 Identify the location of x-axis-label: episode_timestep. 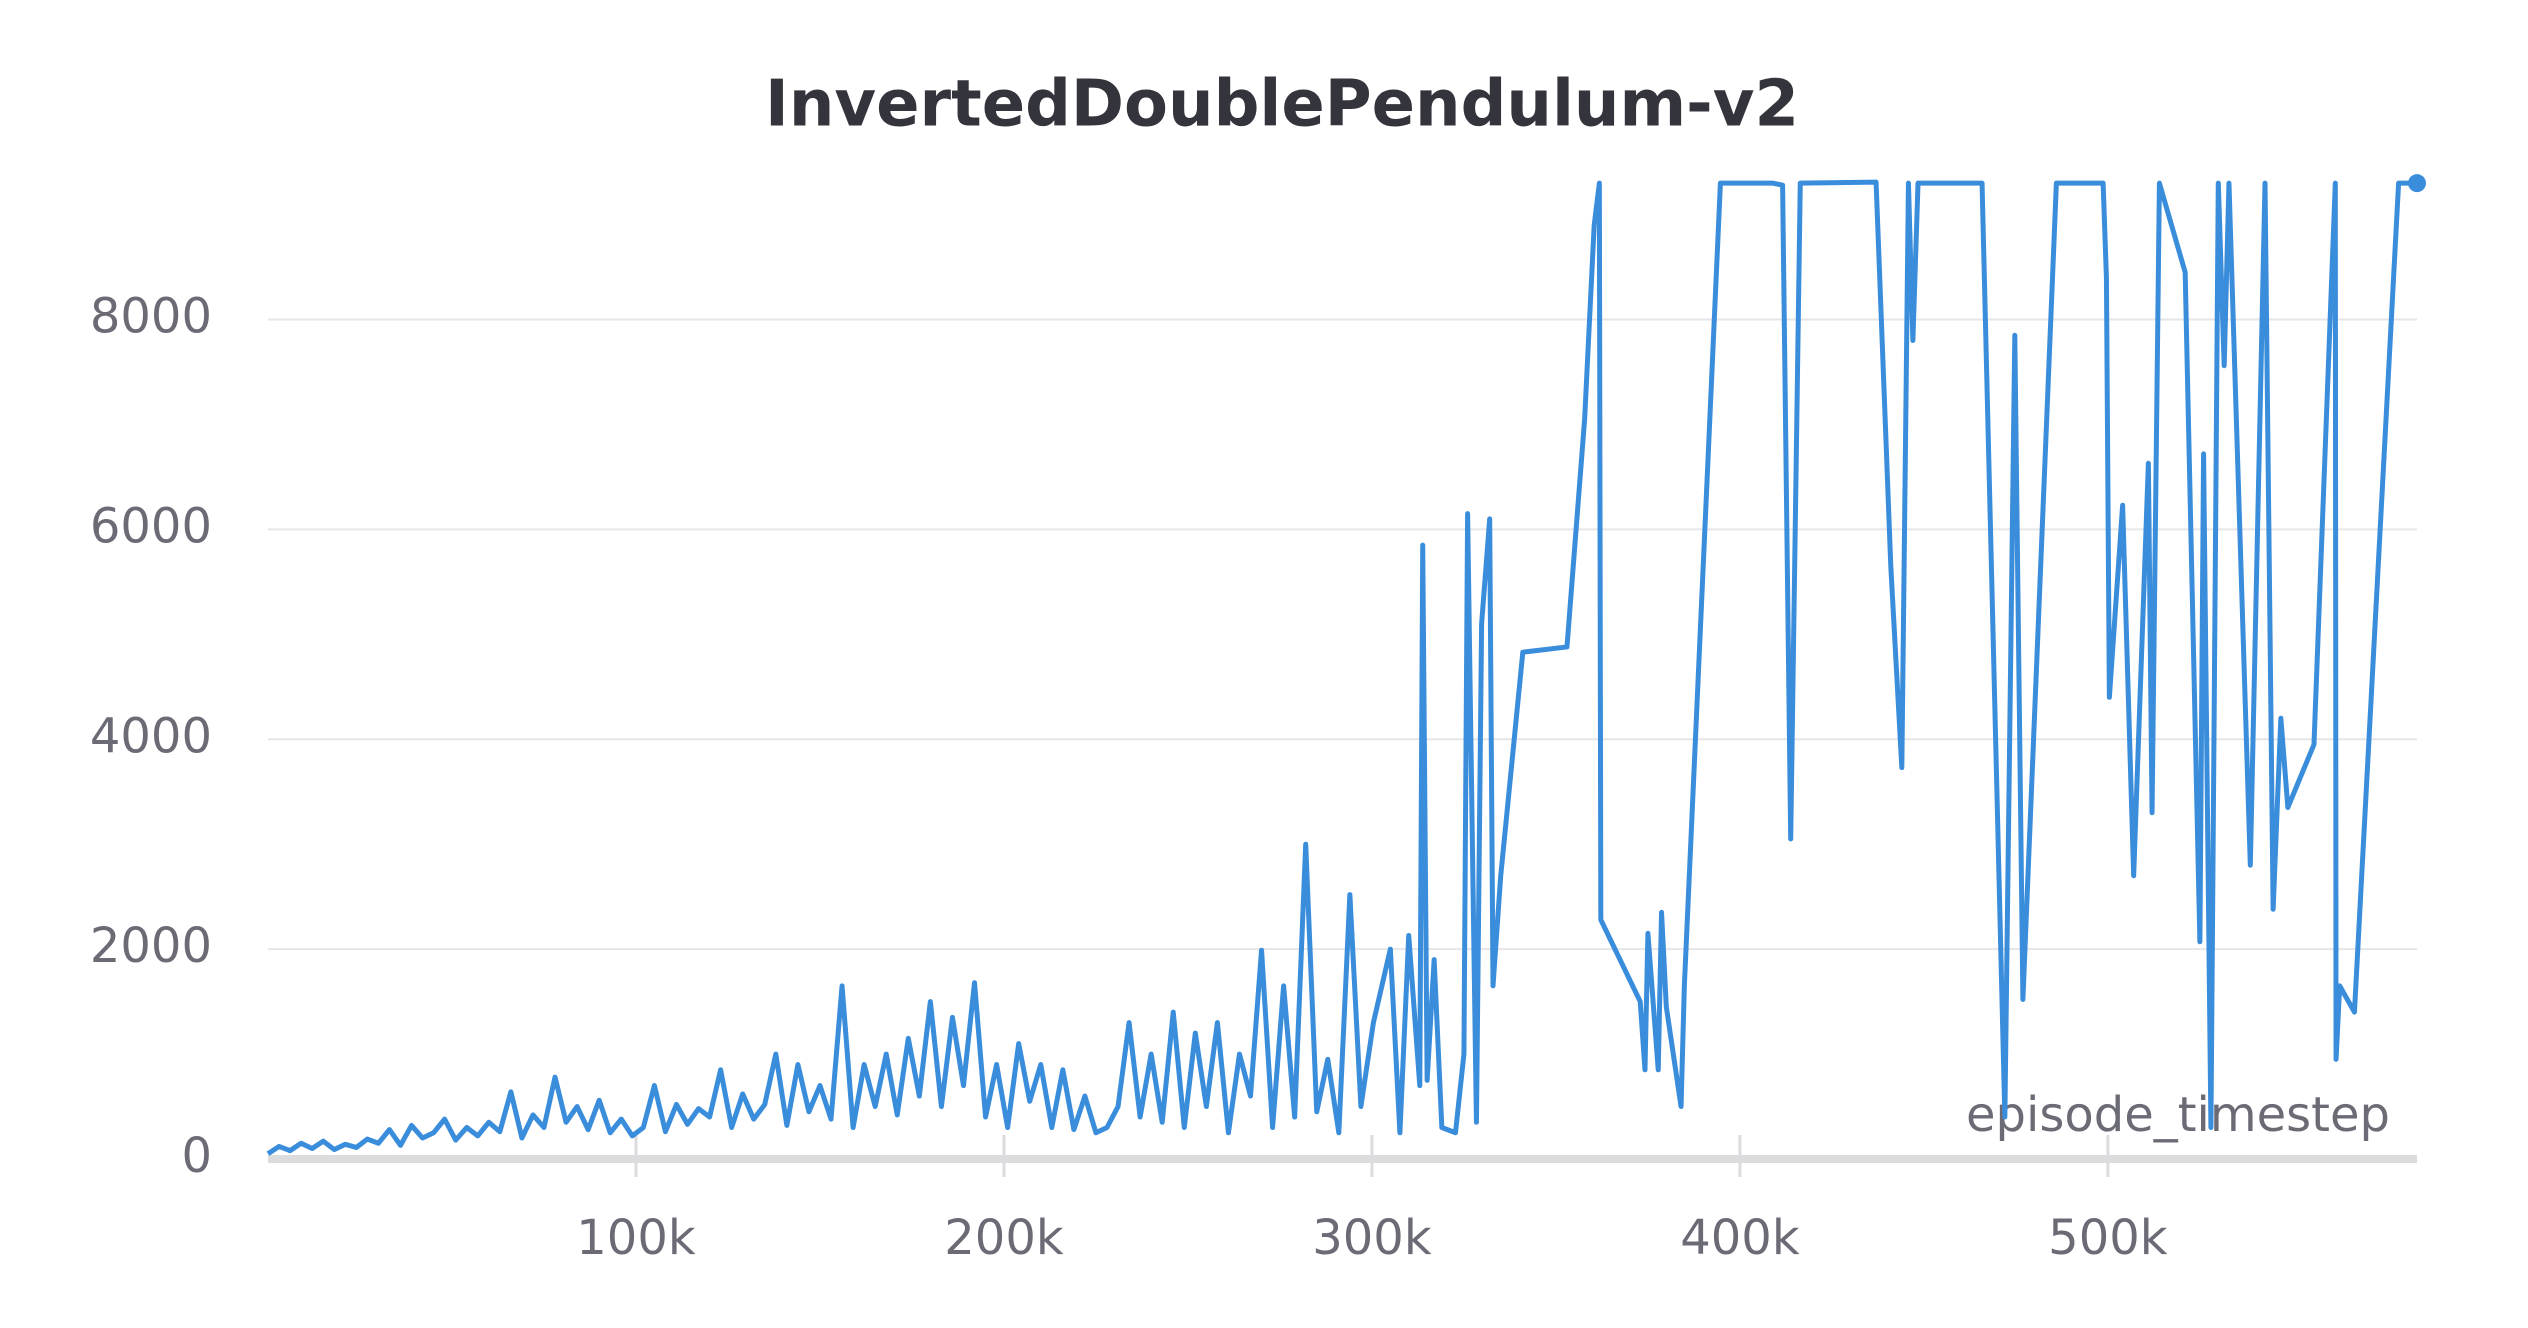
(2178, 1115).